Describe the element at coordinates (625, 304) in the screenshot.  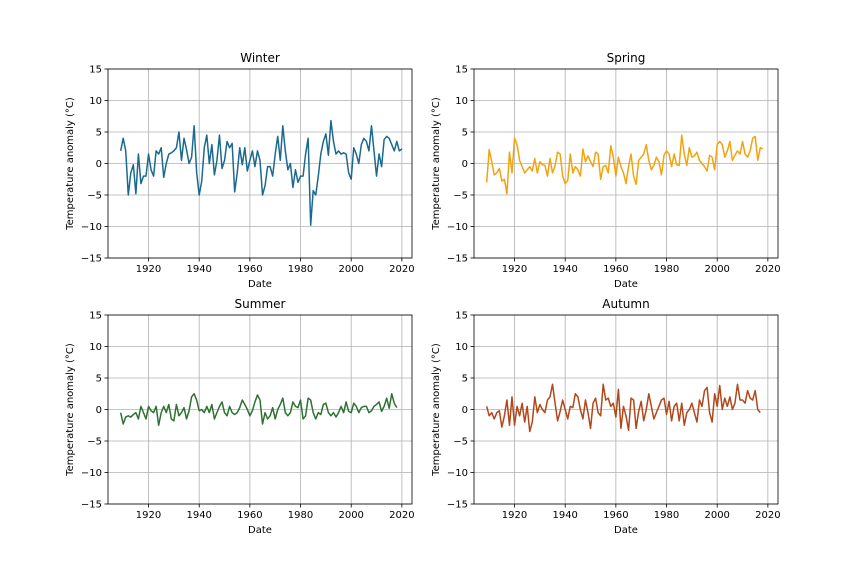
I see `chart-title: Autumn` at that location.